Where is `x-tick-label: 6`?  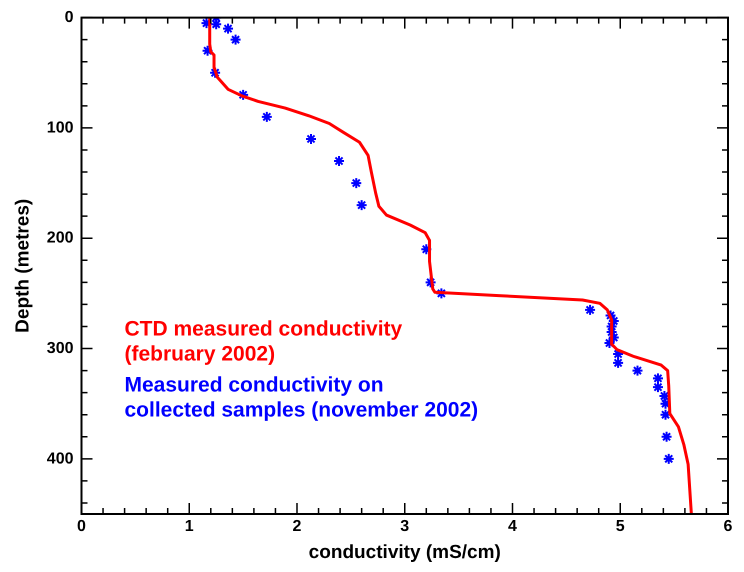
x-tick-label: 6 is located at coordinates (728, 527).